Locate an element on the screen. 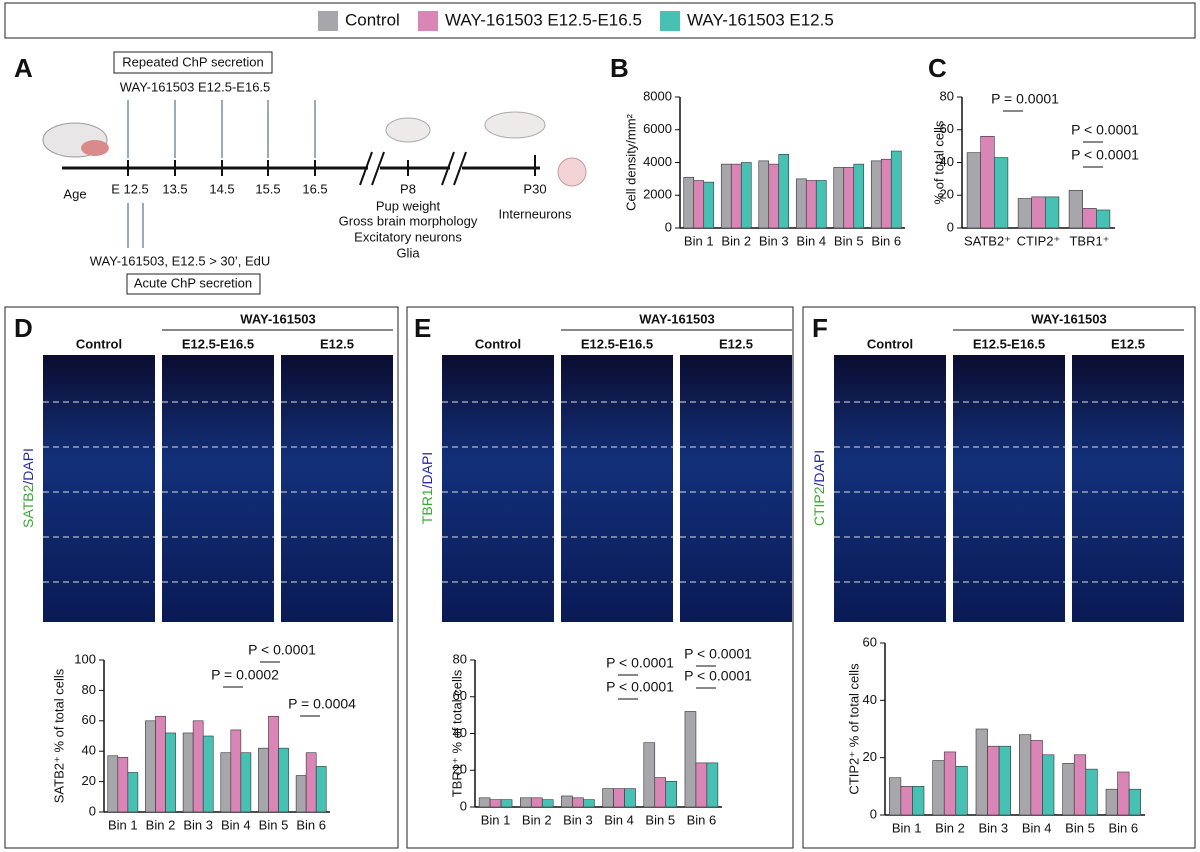 The height and width of the screenshot is (852, 1200). timepoint: Age is located at coordinates (74, 193).